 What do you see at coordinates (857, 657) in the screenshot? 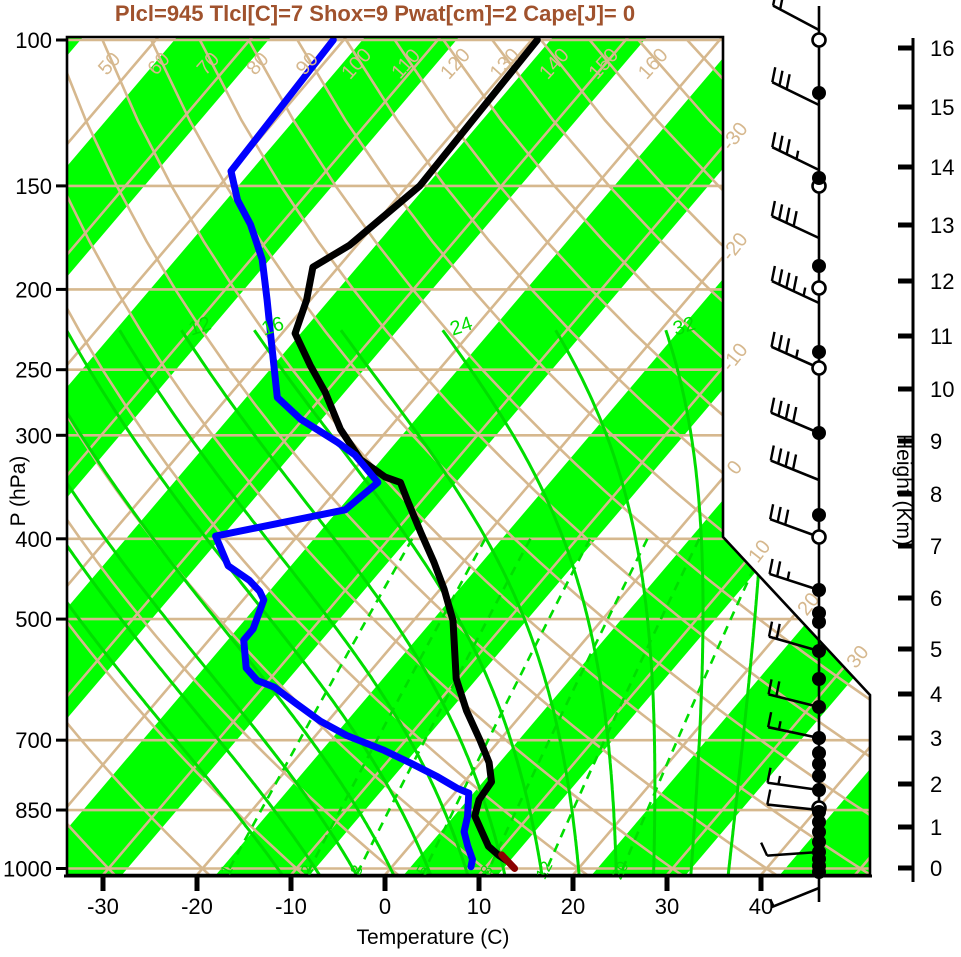
I see `isotherm-label: 30` at bounding box center [857, 657].